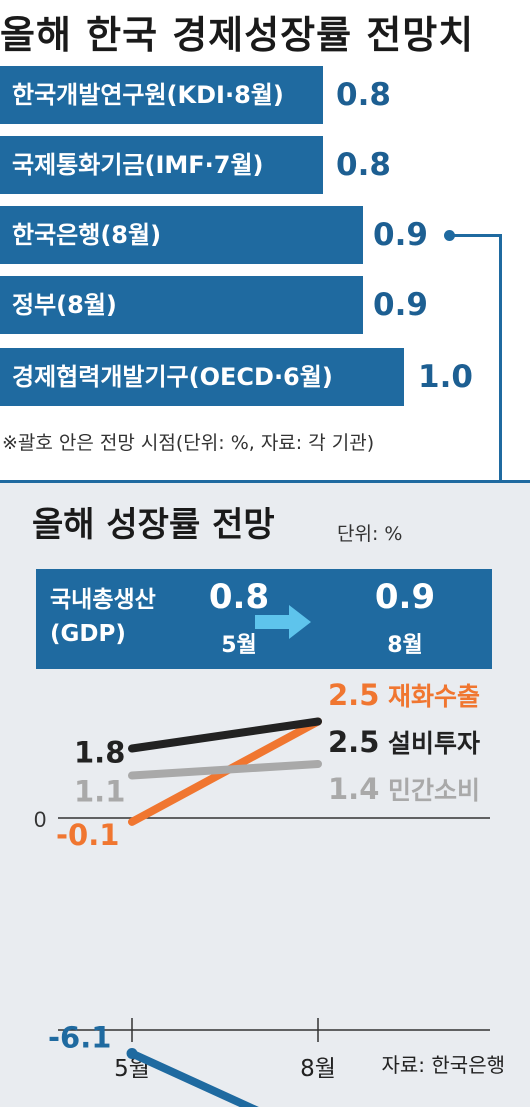 The height and width of the screenshot is (1107, 530). Describe the element at coordinates (353, 789) in the screenshot. I see `data-label: 1.4` at that location.